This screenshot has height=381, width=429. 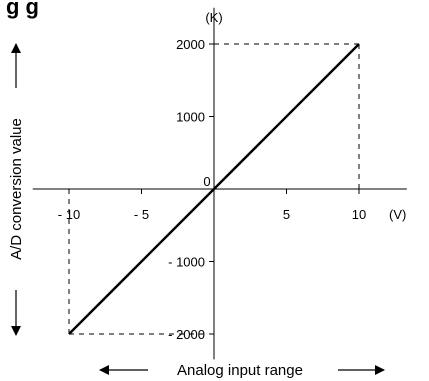 What do you see at coordinates (397, 214) in the screenshot?
I see `x-unit-label: (V)` at bounding box center [397, 214].